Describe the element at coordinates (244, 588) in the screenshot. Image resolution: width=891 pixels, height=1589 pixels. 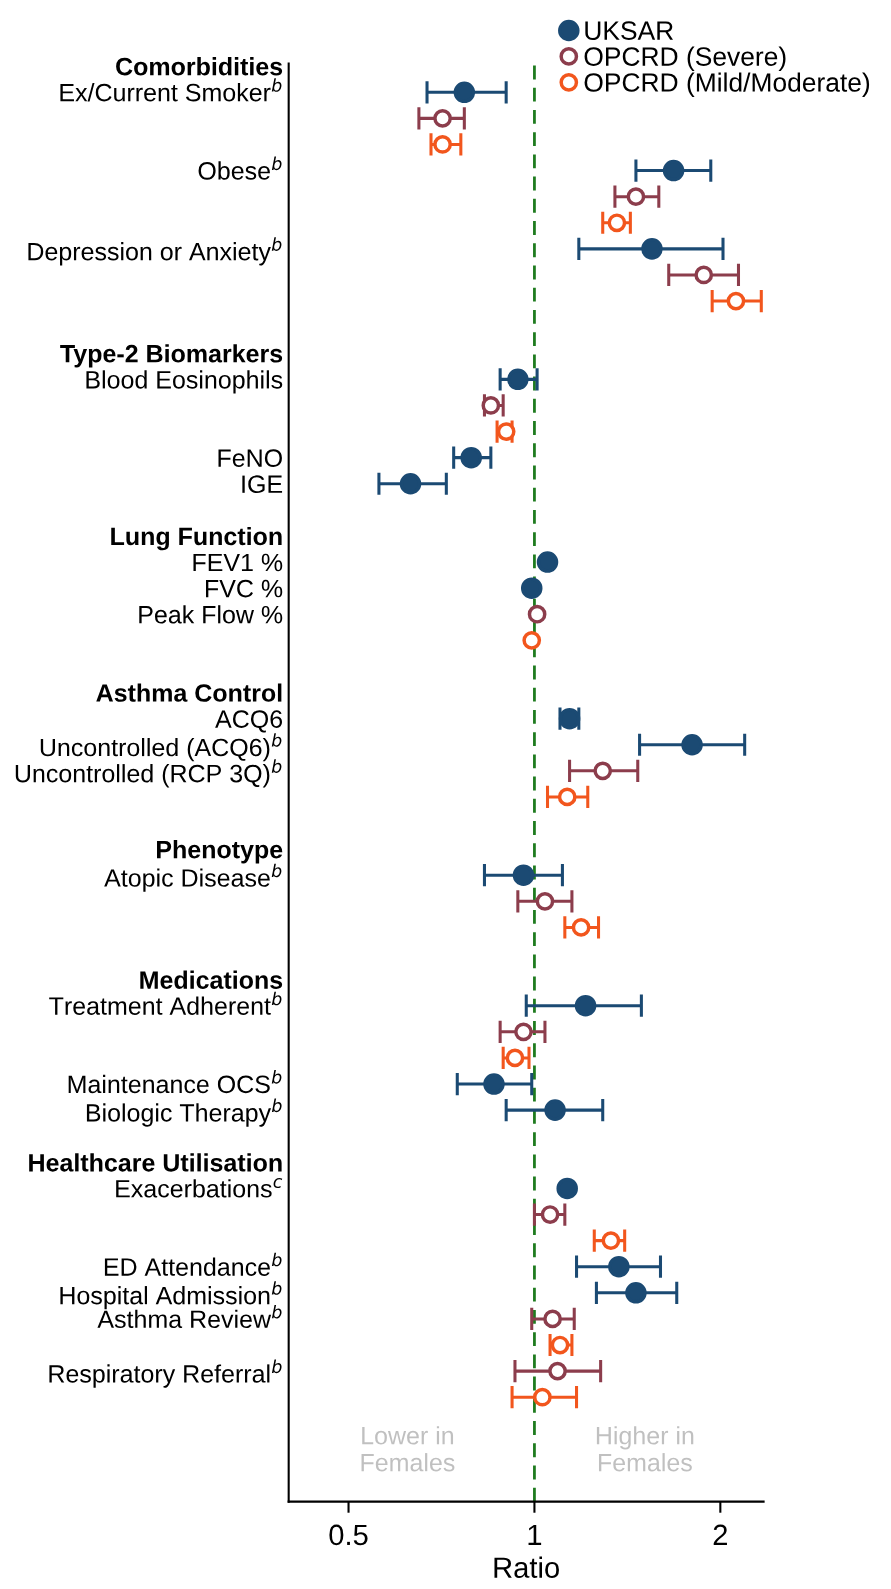
I see `y-tick-label: FVC %` at that location.